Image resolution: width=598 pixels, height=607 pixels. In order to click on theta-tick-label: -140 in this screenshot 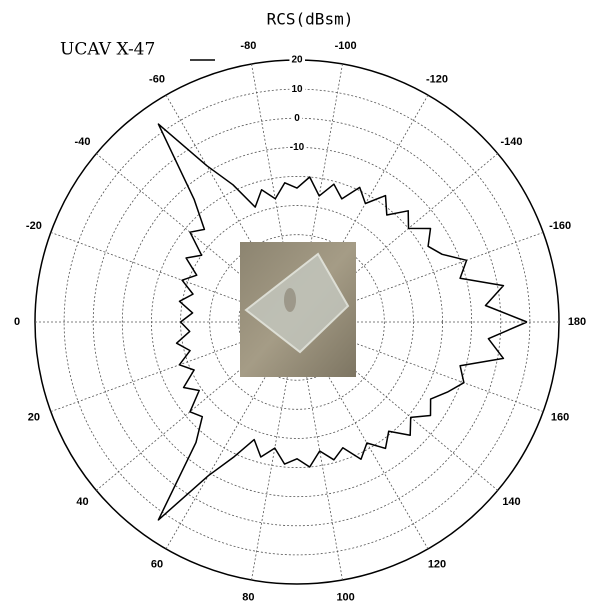, I will do `click(511, 142)`.